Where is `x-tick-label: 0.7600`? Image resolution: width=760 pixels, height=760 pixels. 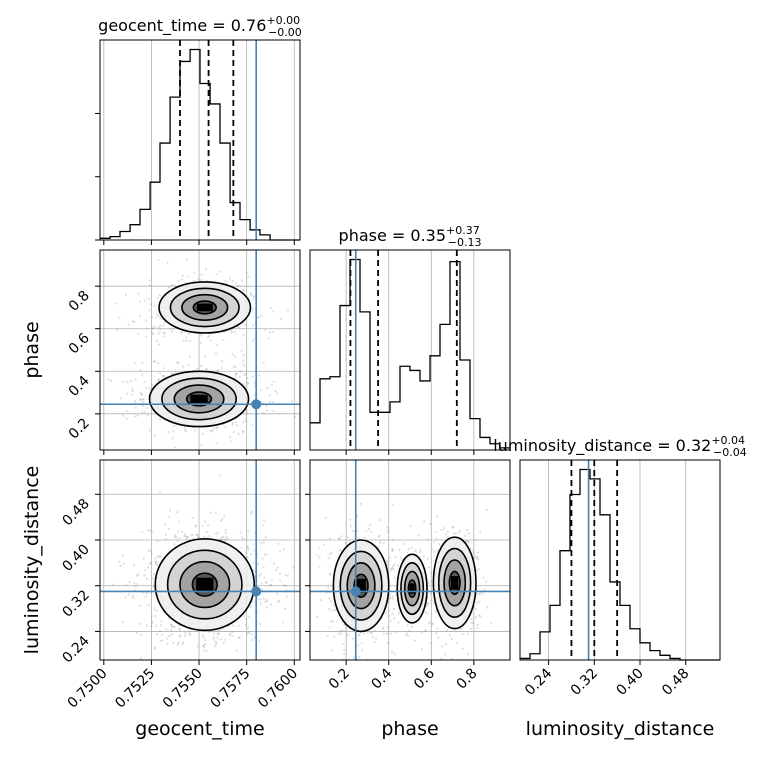 x-tick-label: 0.7600 is located at coordinates (278, 689).